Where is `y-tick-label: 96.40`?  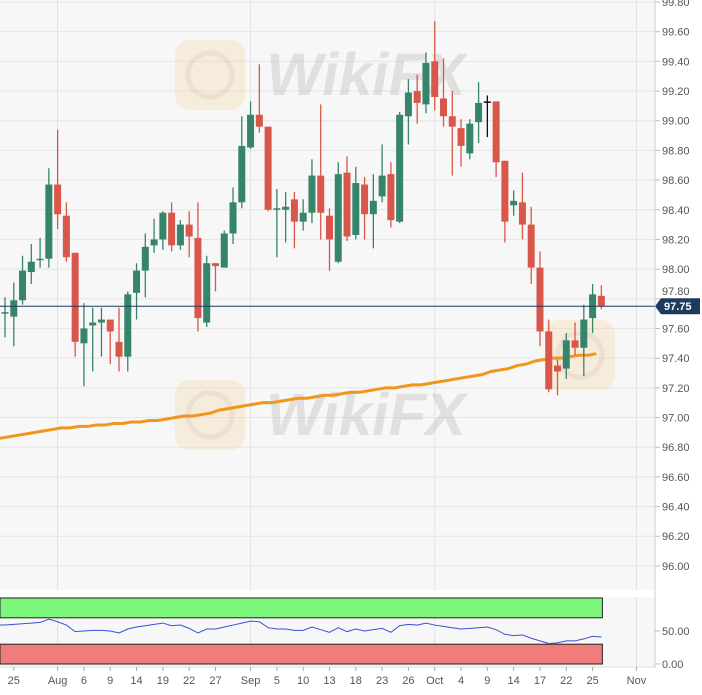
y-tick-label: 96.40 is located at coordinates (676, 508).